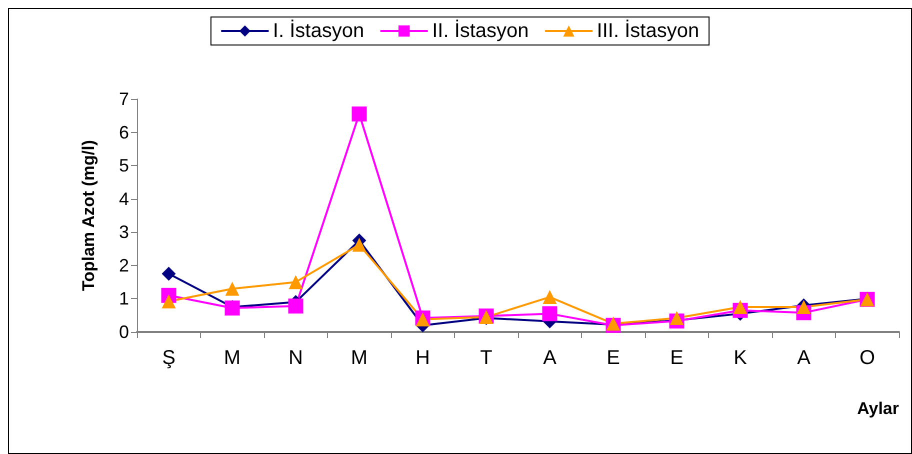 This screenshot has height=454, width=912. Describe the element at coordinates (480, 30) in the screenshot. I see `legend-label: II. İstasyon` at that location.